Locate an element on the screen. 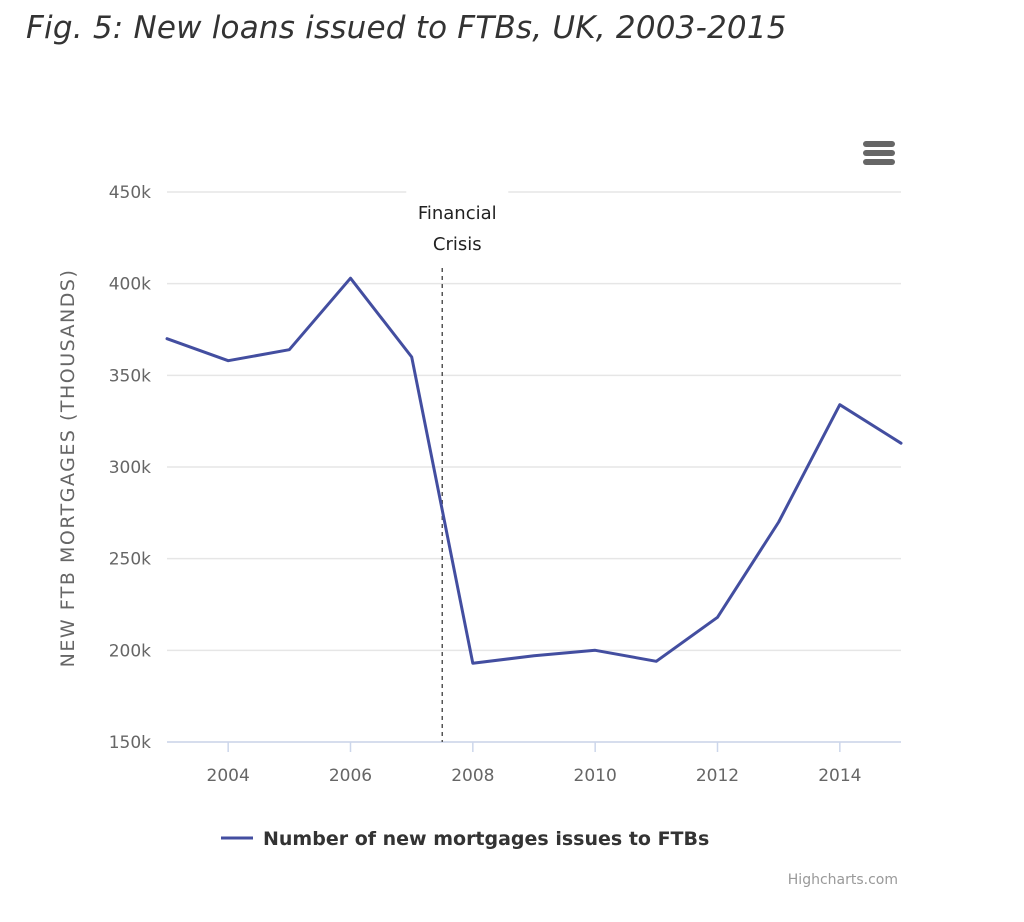 The image size is (1024, 922). y-axis-tick-labels: 150k 200k 250k 300k 350k 400k 450k is located at coordinates (130, 468).